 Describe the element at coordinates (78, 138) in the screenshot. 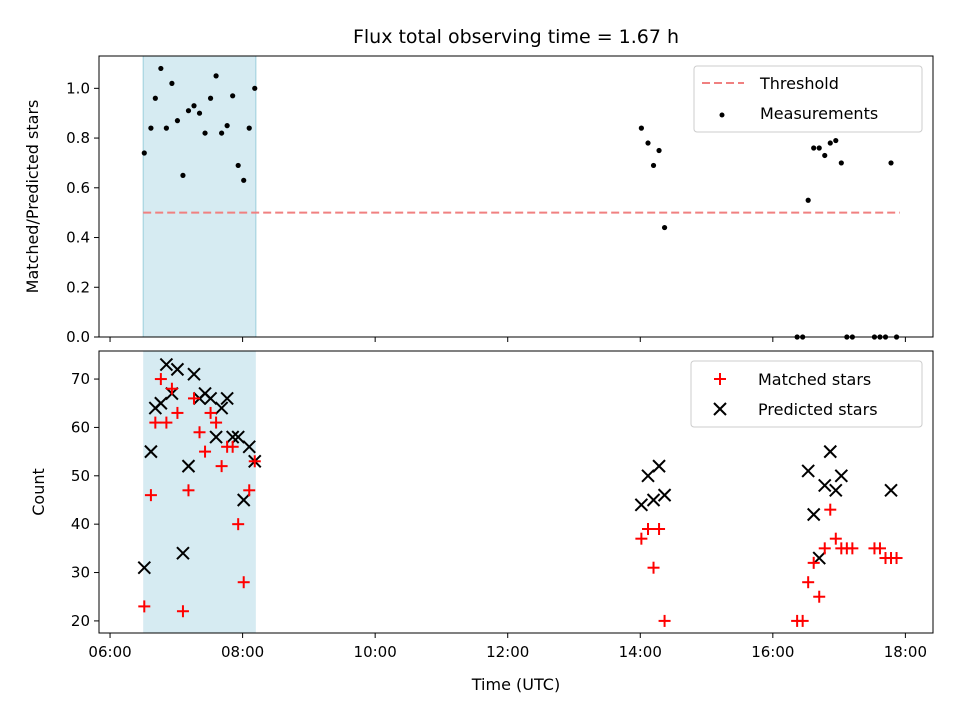

I see `top-y-tick-label: 0.8` at that location.